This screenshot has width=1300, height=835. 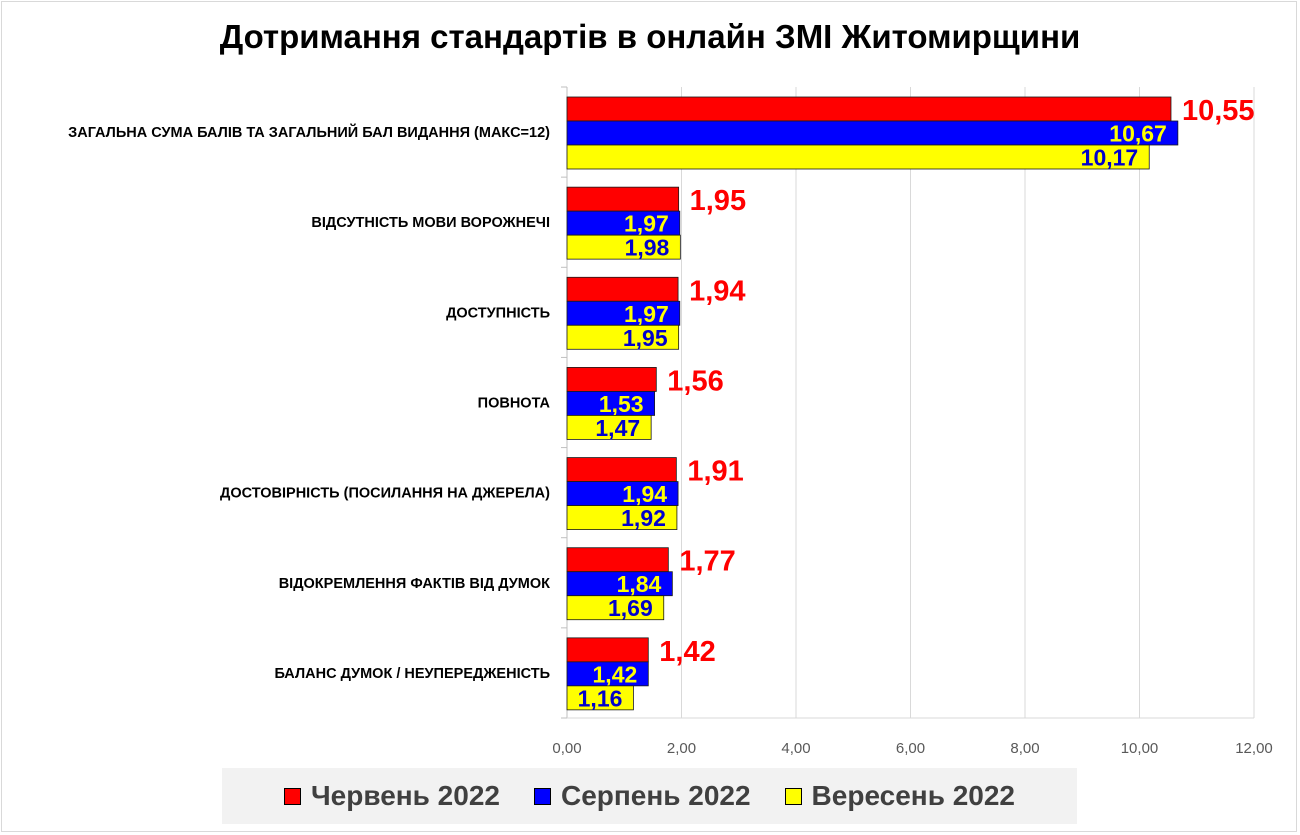 I want to click on category-label: ДОСТУПНІСТЬ, so click(x=498, y=313).